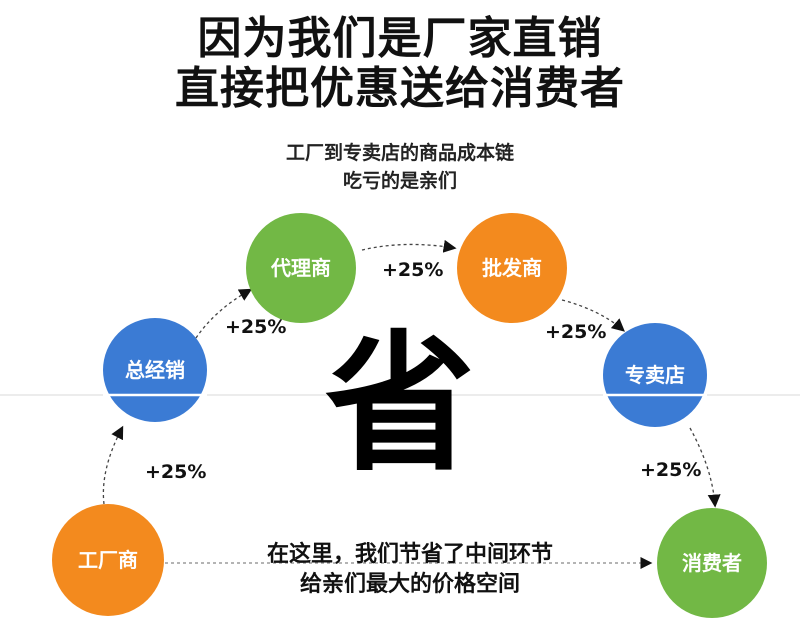  Describe the element at coordinates (409, 584) in the screenshot. I see `bottom-note-line-2: 给亲们最大的价格空间` at that location.